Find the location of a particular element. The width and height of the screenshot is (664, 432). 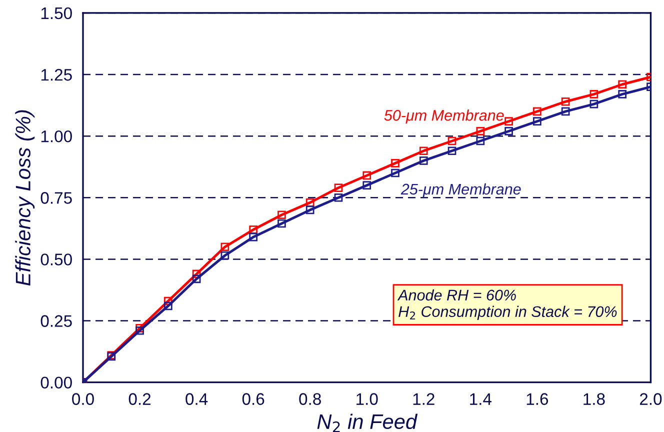

x-tick-label: 0.6 is located at coordinates (253, 399).